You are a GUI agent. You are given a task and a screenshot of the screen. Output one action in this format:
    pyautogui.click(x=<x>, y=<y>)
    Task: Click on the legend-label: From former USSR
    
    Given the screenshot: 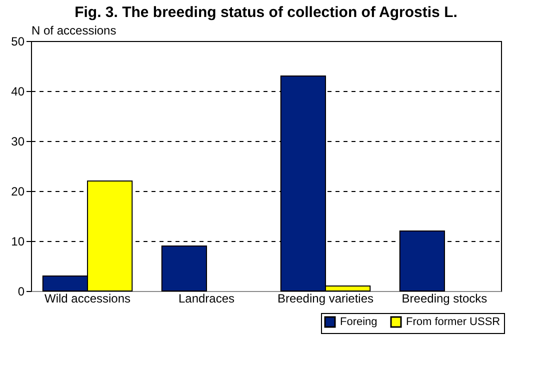 What is the action you would take?
    pyautogui.click(x=453, y=322)
    